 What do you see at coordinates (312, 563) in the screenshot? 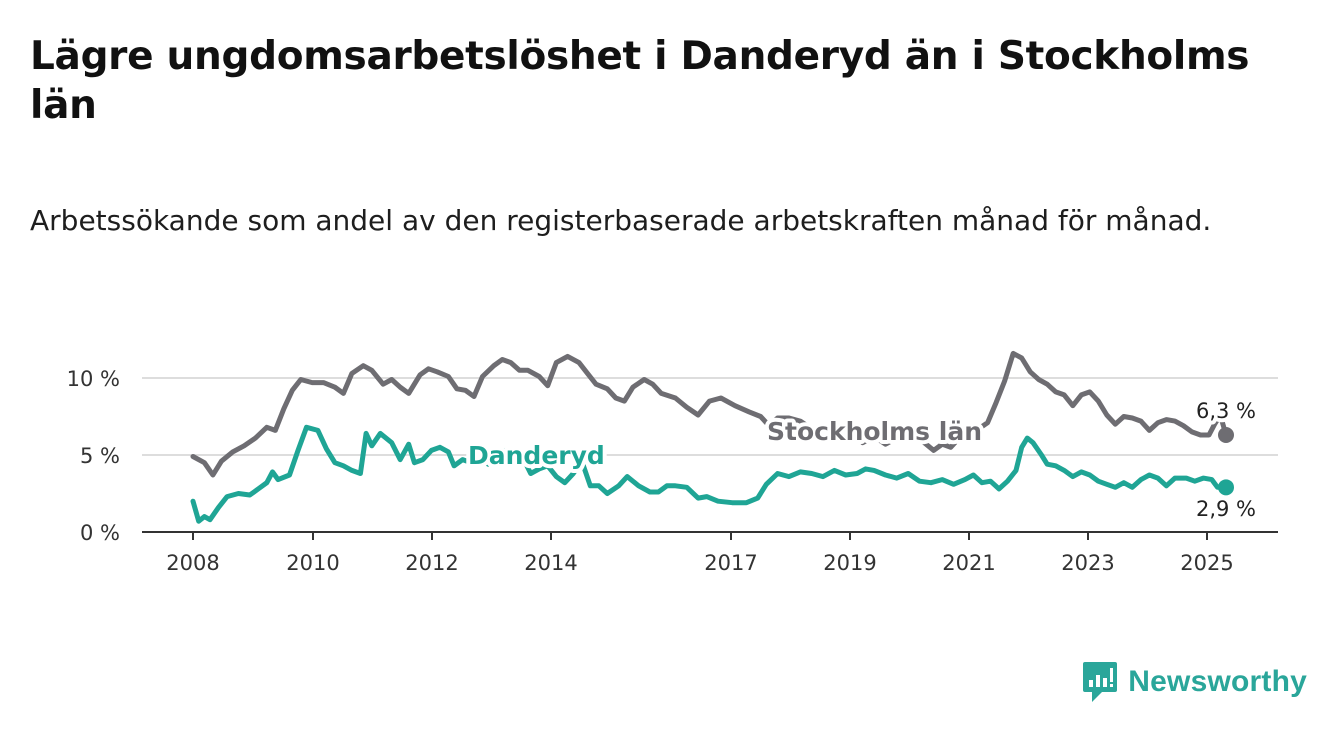
I see `x-tick-label: 2010` at bounding box center [312, 563].